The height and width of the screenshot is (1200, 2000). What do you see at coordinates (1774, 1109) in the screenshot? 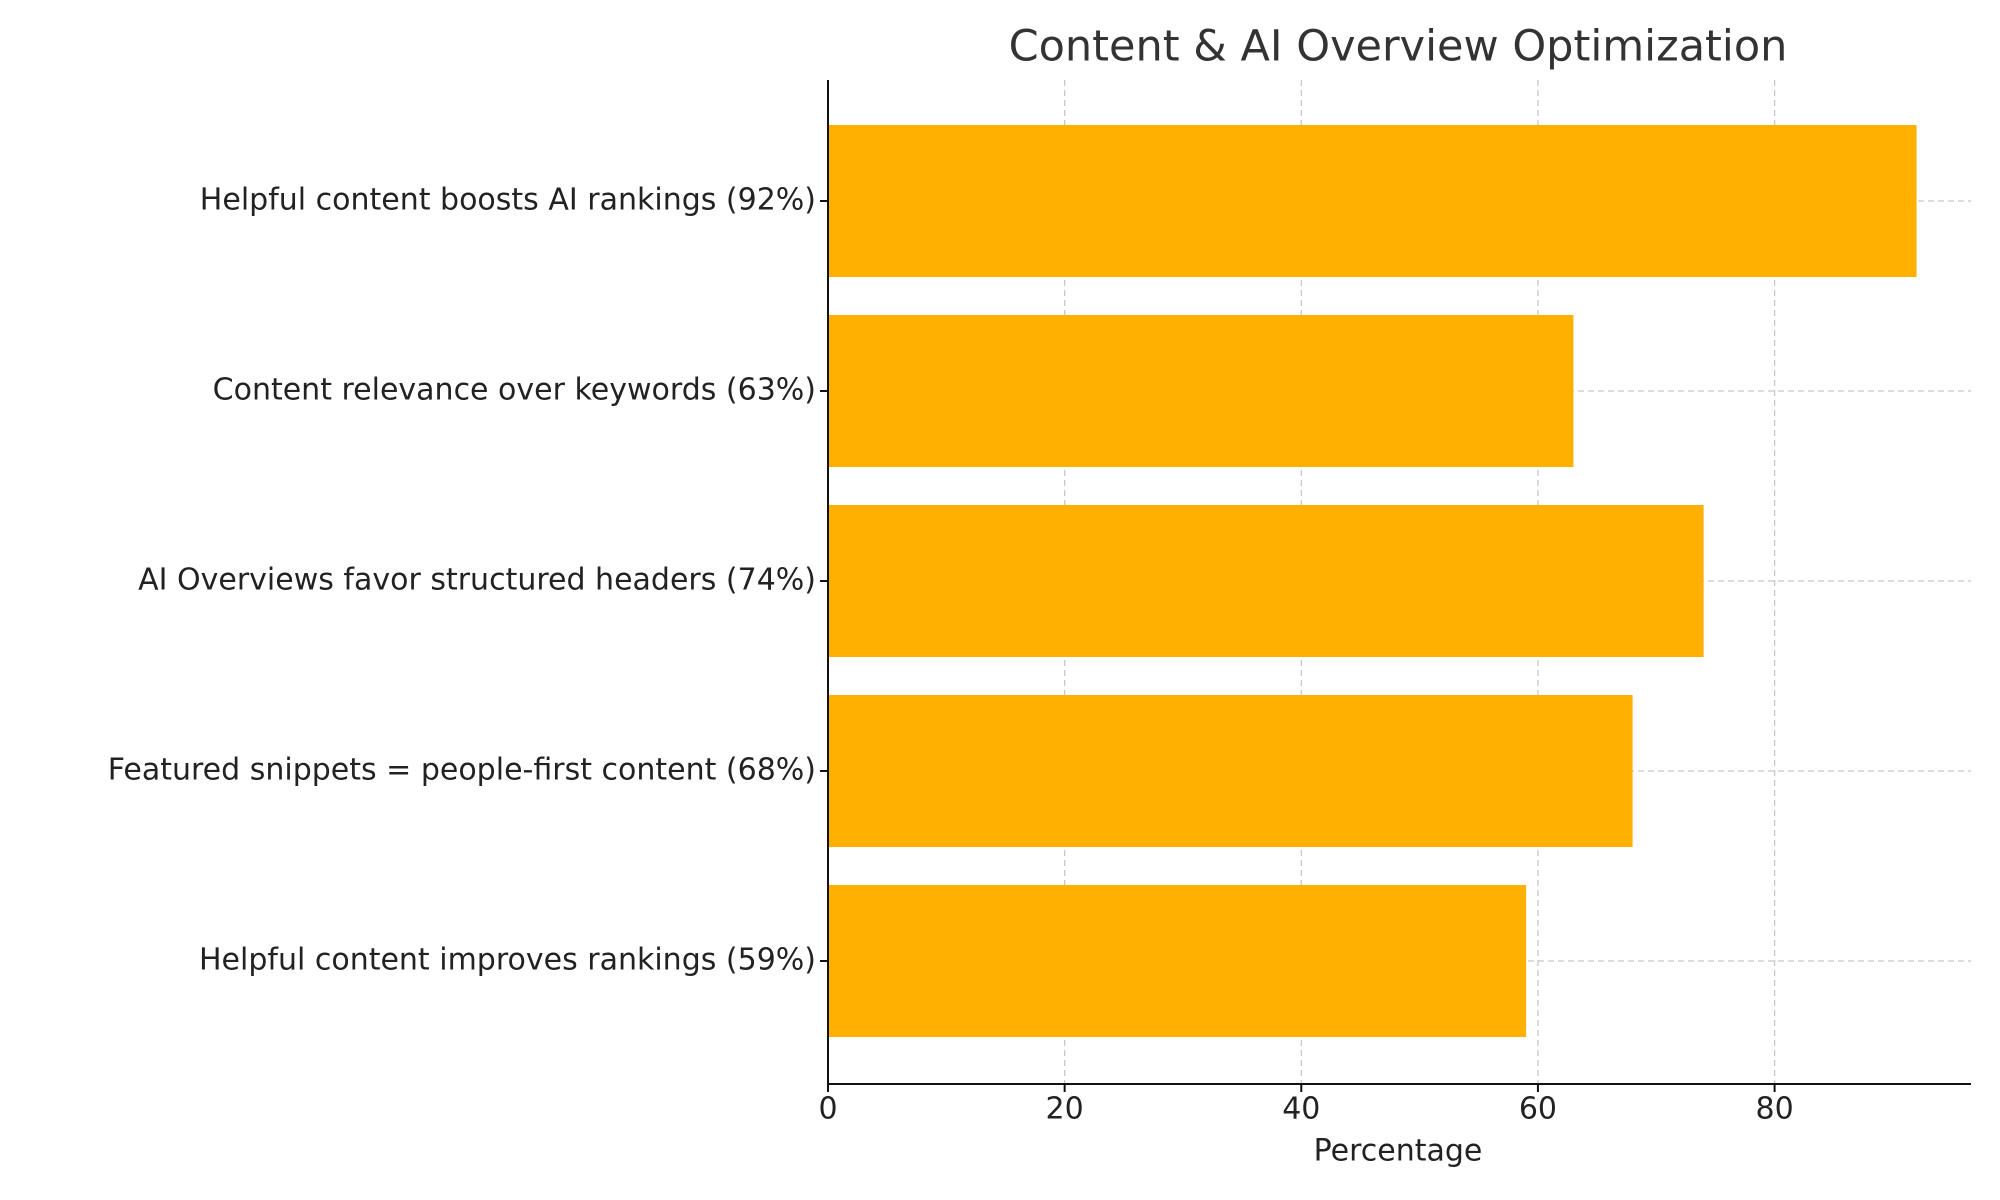
I see `x-tick-label: 80` at bounding box center [1774, 1109].